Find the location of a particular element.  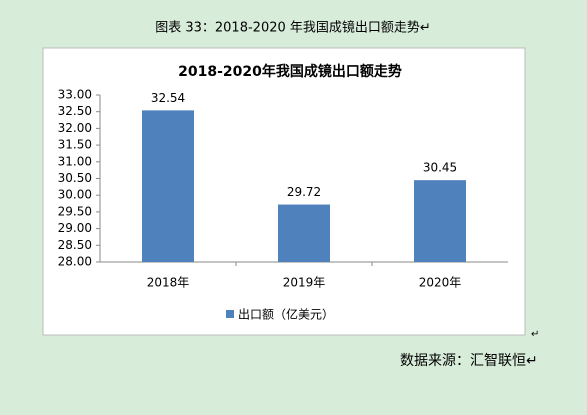

y-tick-label: 30.00 is located at coordinates (75, 195).